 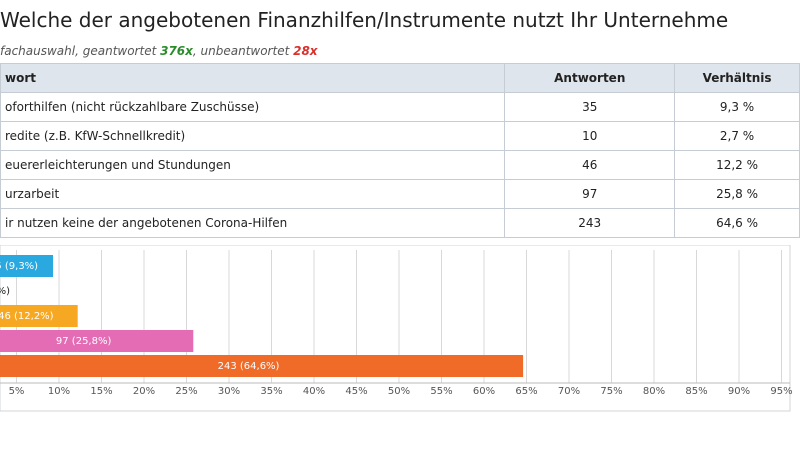 I want to click on table-cell: euererleichterungen und Stundungen, so click(x=253, y=165).